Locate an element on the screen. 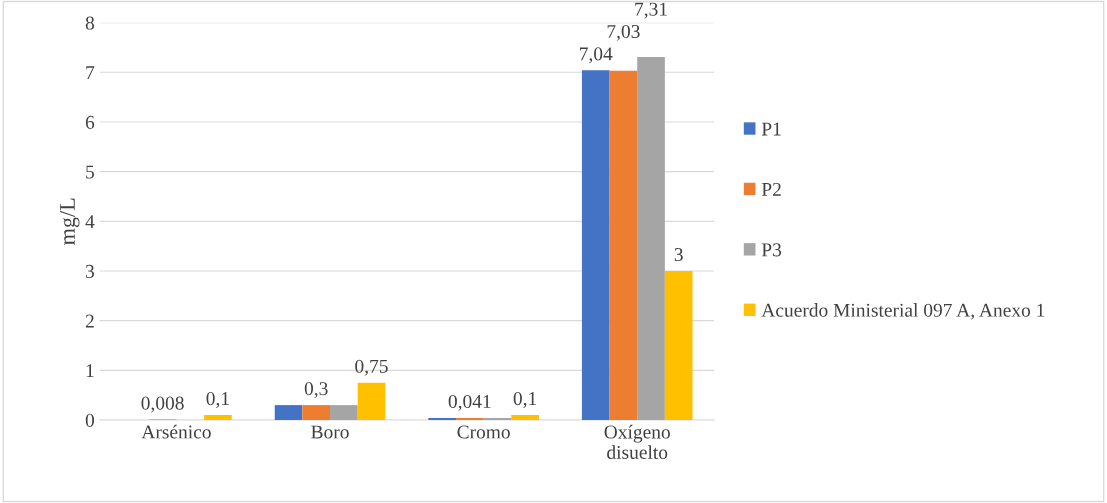 The image size is (1107, 503). y-tick-label: 3 is located at coordinates (90, 271).